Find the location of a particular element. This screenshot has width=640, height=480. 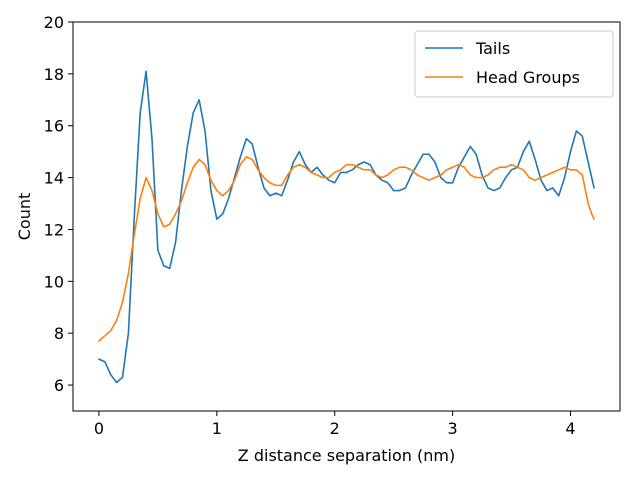

y-tick-label: 16 is located at coordinates (54, 126).